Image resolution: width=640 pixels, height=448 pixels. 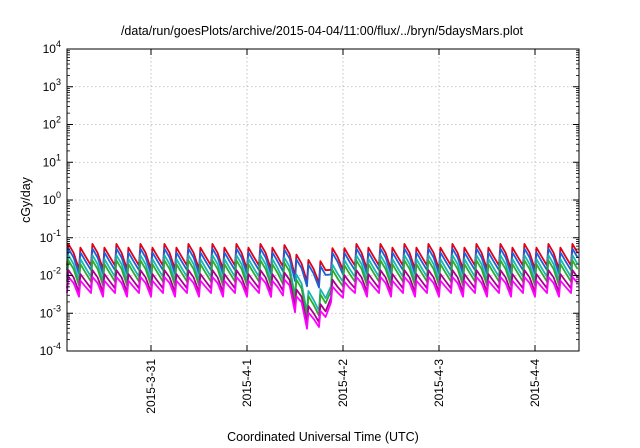 What do you see at coordinates (343, 383) in the screenshot?
I see `x-tick-label: 2015-4-2` at bounding box center [343, 383].